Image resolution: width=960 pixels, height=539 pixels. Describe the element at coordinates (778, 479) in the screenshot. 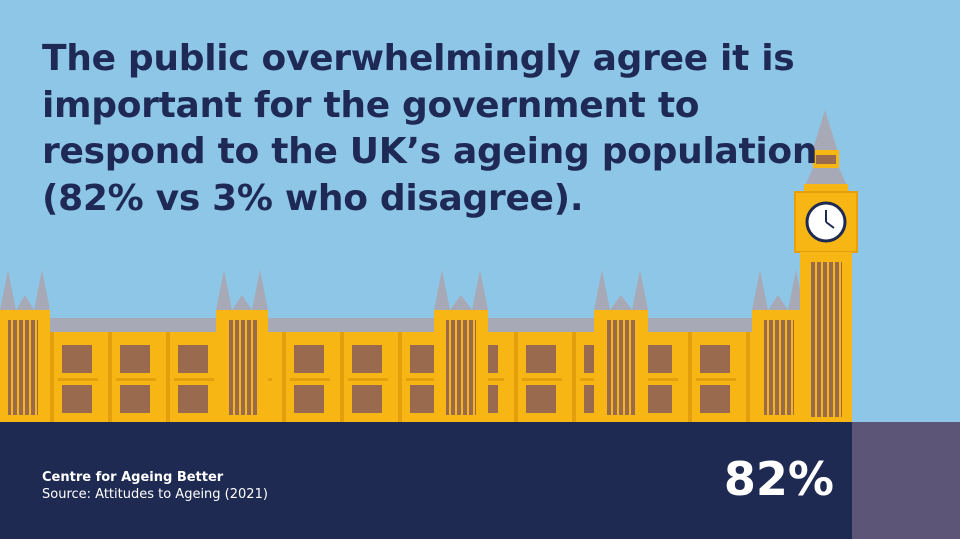

I see `stat: 82%` at that location.